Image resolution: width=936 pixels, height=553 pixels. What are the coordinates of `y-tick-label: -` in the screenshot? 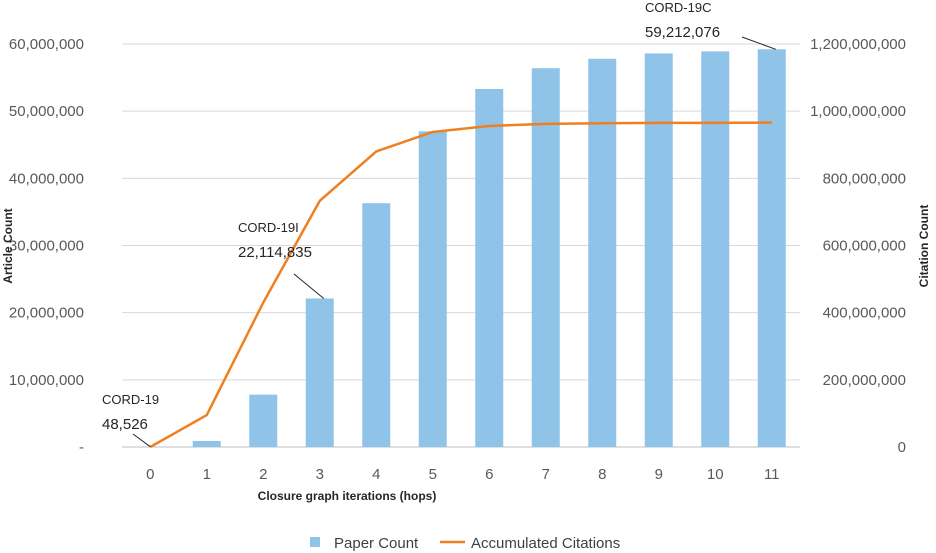 It's located at (81, 447).